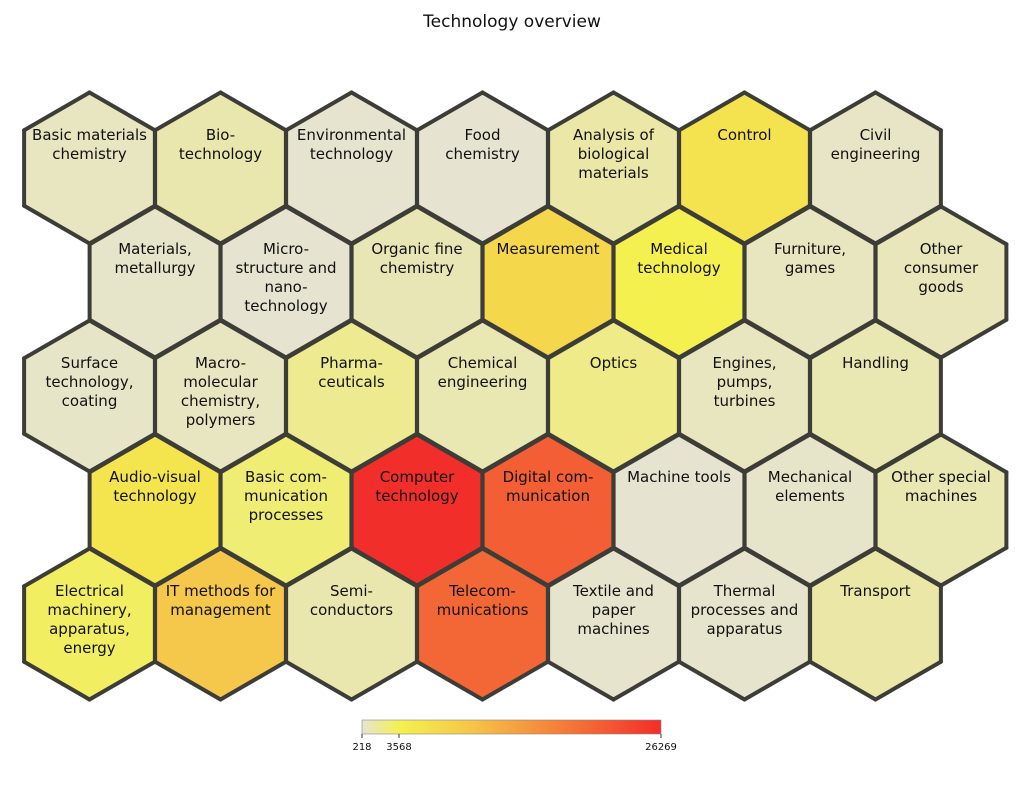  What do you see at coordinates (361, 747) in the screenshot?
I see `colorbar-tick-label: 218` at bounding box center [361, 747].